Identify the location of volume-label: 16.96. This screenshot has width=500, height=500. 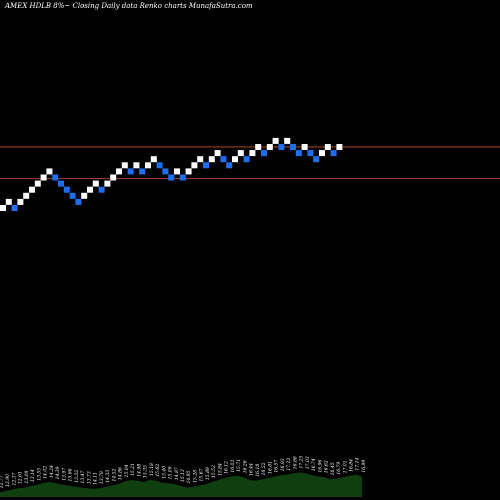
(320, 466).